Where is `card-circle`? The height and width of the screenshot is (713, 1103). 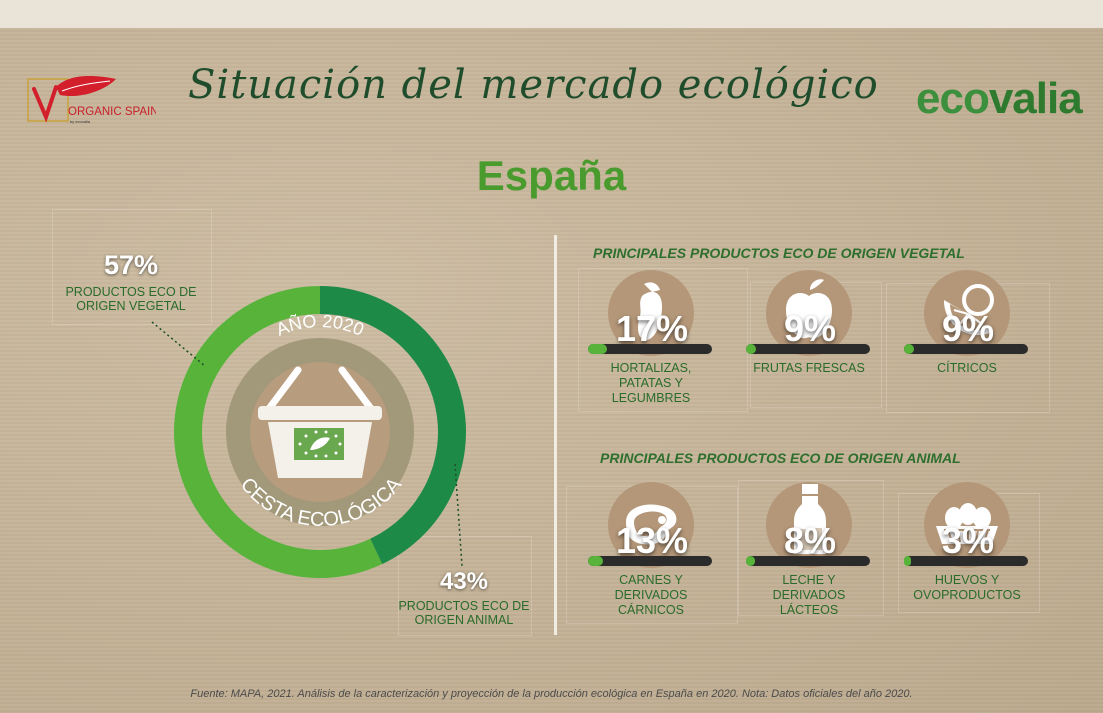
card-circle is located at coordinates (967, 525).